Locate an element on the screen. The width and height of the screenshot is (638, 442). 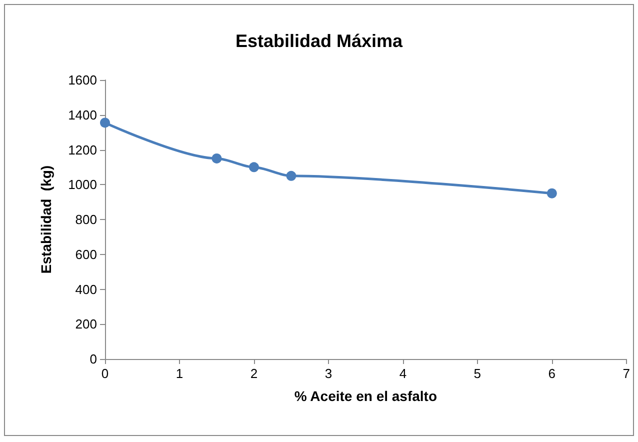
x-tick-label: 6 is located at coordinates (552, 373).